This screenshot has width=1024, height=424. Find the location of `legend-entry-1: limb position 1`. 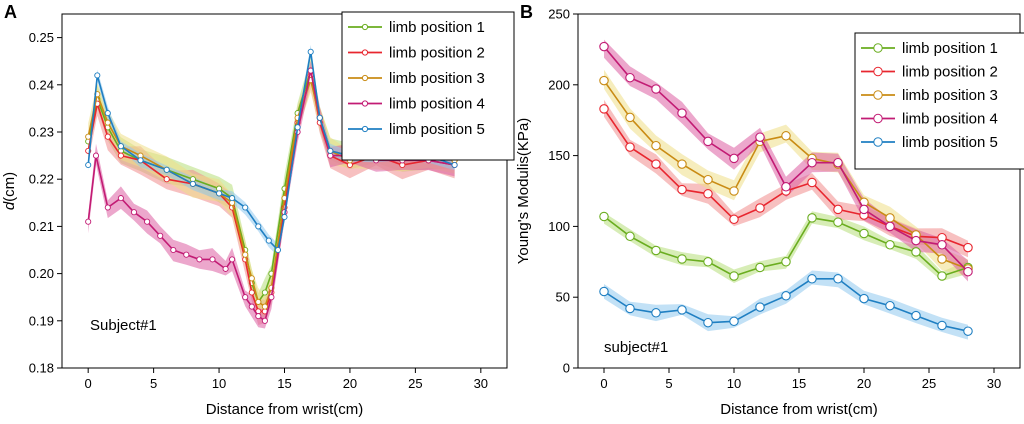

legend-entry-1: limb position 1 is located at coordinates (437, 27).